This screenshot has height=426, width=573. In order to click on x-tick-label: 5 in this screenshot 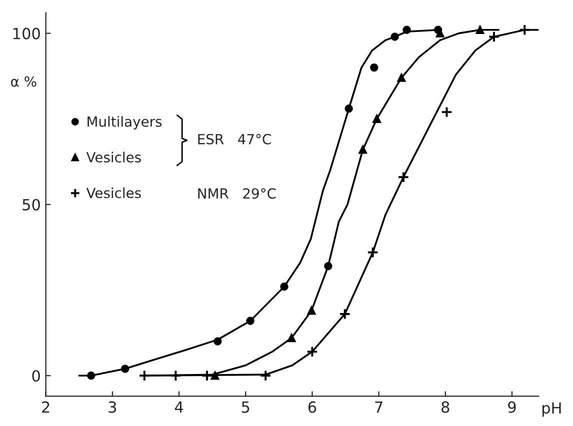, I will do `click(246, 407)`.